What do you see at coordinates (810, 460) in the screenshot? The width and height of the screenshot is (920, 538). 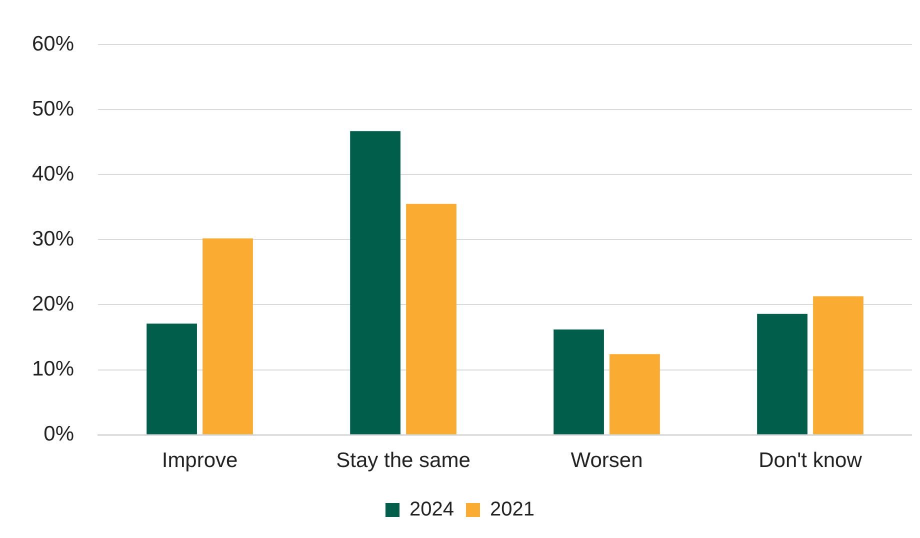 I see `x-tick-label: Don't know` at bounding box center [810, 460].